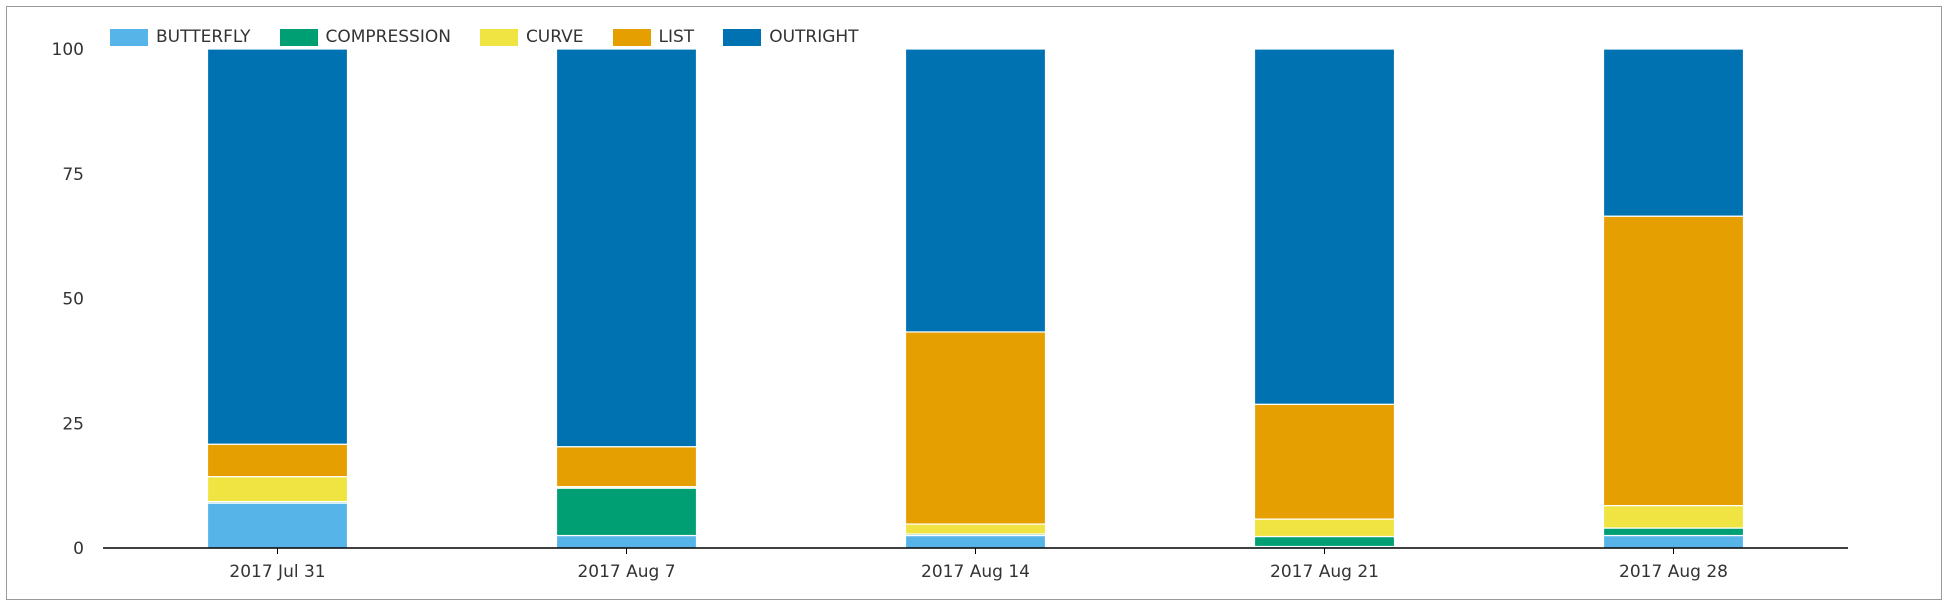 The image size is (1952, 604). I want to click on x-tick-label: 2017 Aug 21, so click(1324, 572).